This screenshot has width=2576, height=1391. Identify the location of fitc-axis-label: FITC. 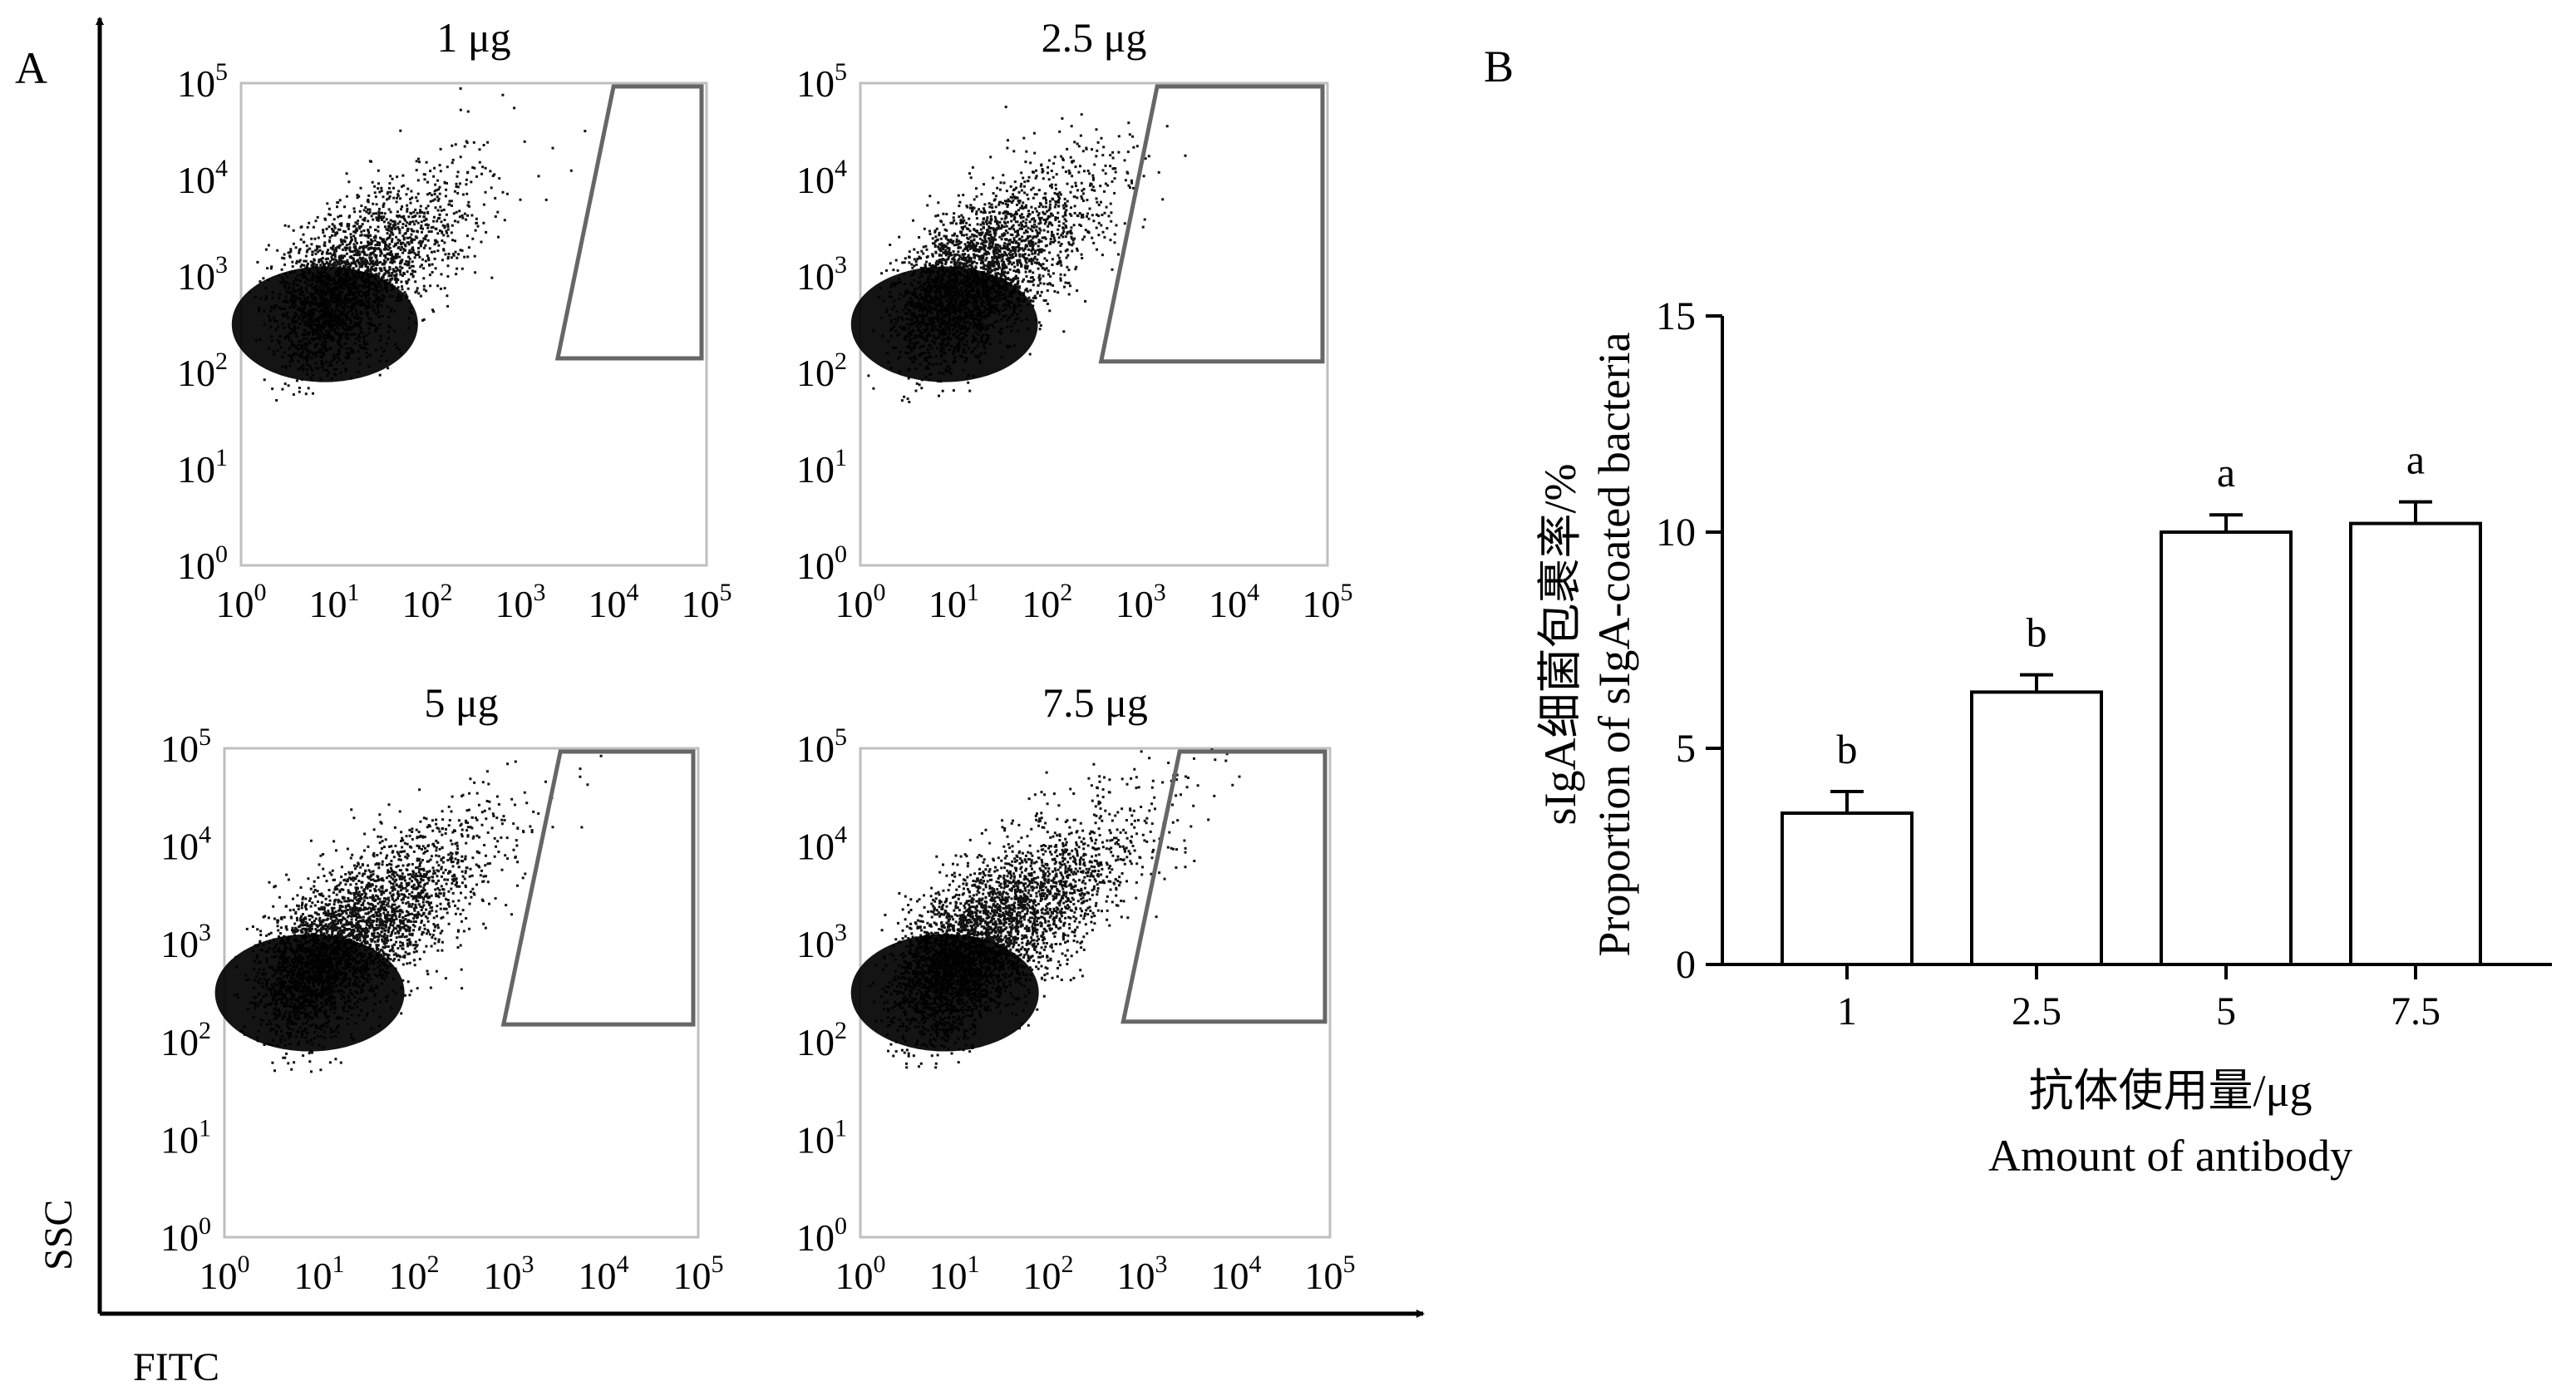
(176, 1367).